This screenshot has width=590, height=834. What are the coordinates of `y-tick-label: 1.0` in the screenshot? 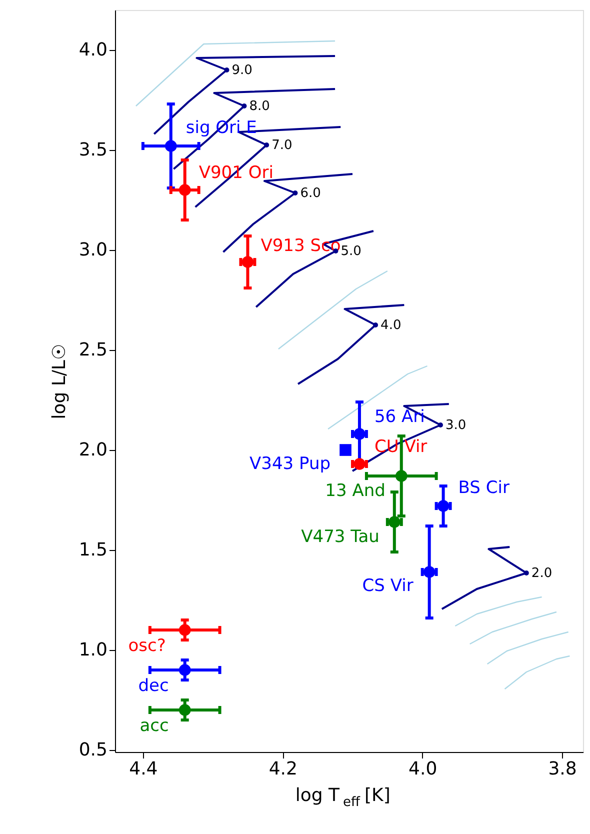 It's located at (93, 650).